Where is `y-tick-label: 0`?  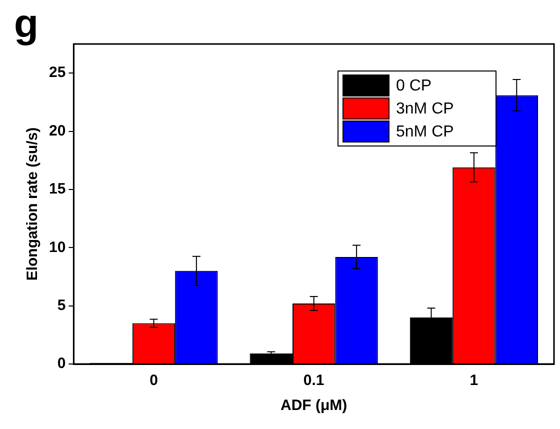
y-tick-label: 0 is located at coordinates (61, 363).